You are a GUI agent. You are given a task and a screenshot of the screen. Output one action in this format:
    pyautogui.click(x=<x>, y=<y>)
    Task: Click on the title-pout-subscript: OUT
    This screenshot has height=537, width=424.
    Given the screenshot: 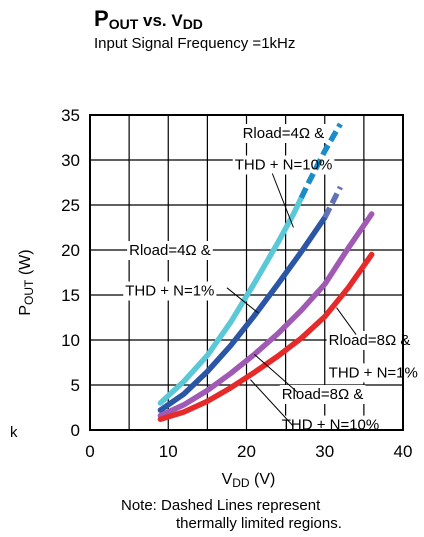 What is the action you would take?
    pyautogui.click(x=123, y=24)
    